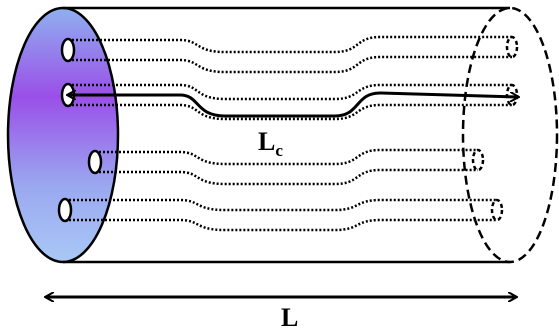 The image size is (559, 333). Describe the element at coordinates (279, 150) in the screenshot. I see `label-sub: c` at that location.